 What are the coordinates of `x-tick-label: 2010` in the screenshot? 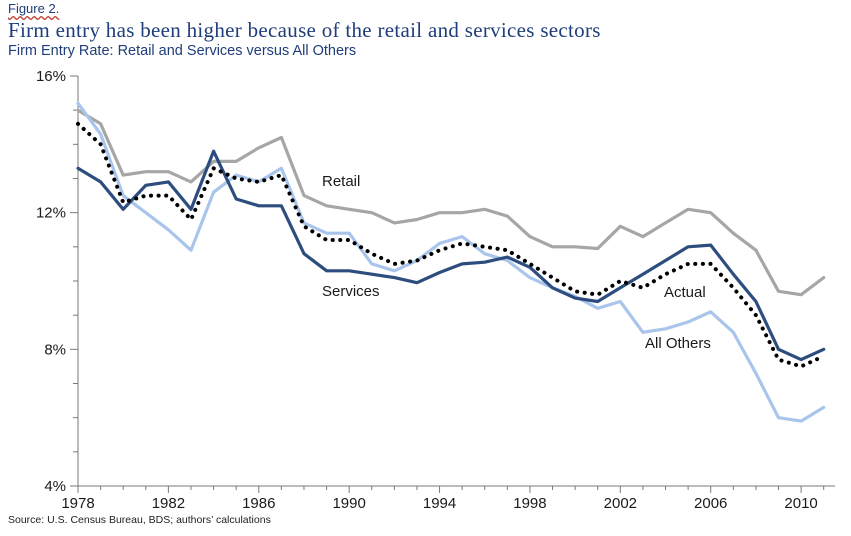 It's located at (800, 503).